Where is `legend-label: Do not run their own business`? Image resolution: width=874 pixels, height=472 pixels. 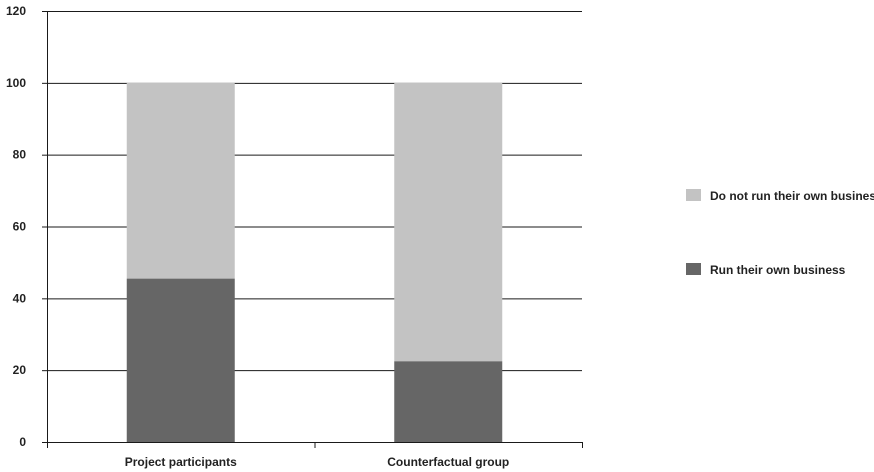
legend-label: Do not run their own business is located at coordinates (792, 196).